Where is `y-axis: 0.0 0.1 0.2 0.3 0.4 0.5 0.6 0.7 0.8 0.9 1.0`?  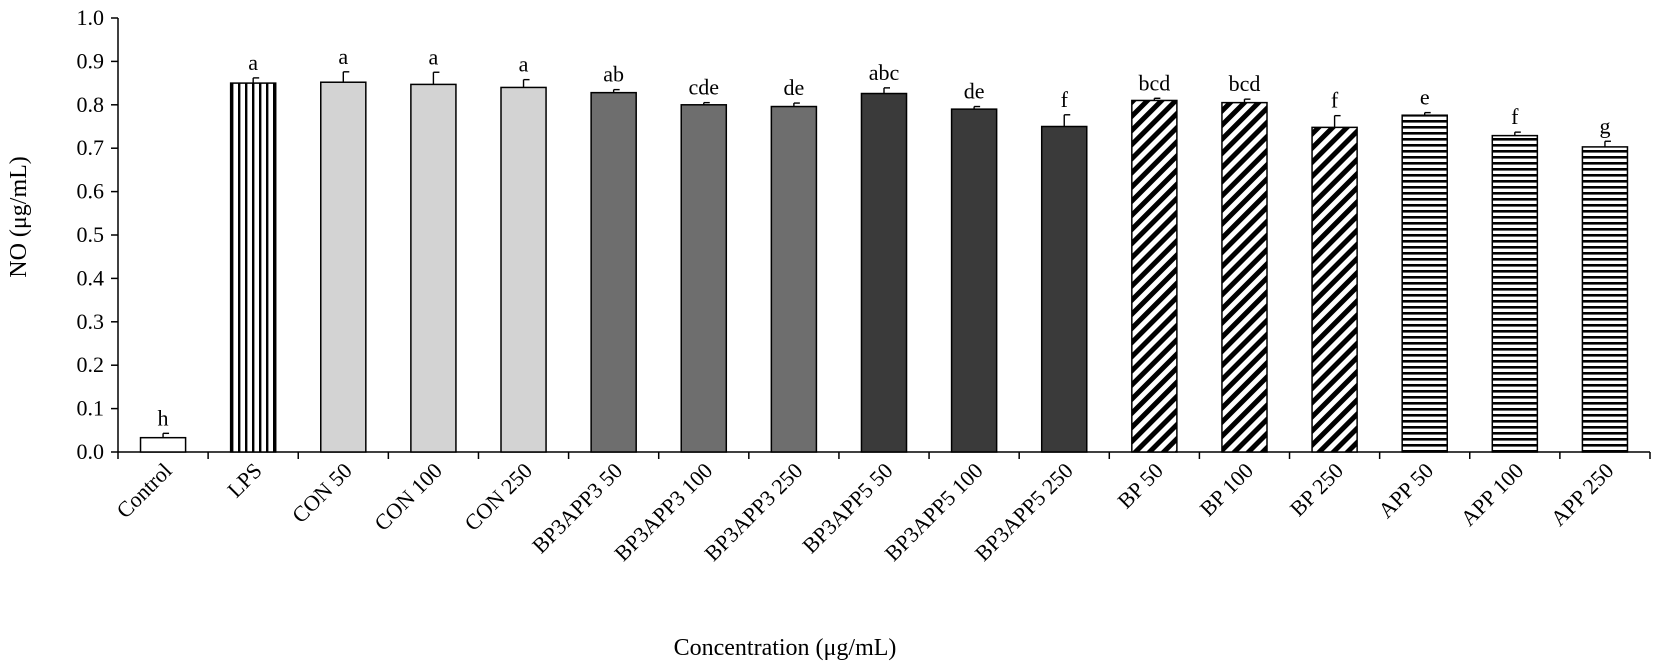 y-axis: 0.0 0.1 0.2 0.3 0.4 0.5 0.6 0.7 0.8 0.9 1.0 is located at coordinates (98, 234).